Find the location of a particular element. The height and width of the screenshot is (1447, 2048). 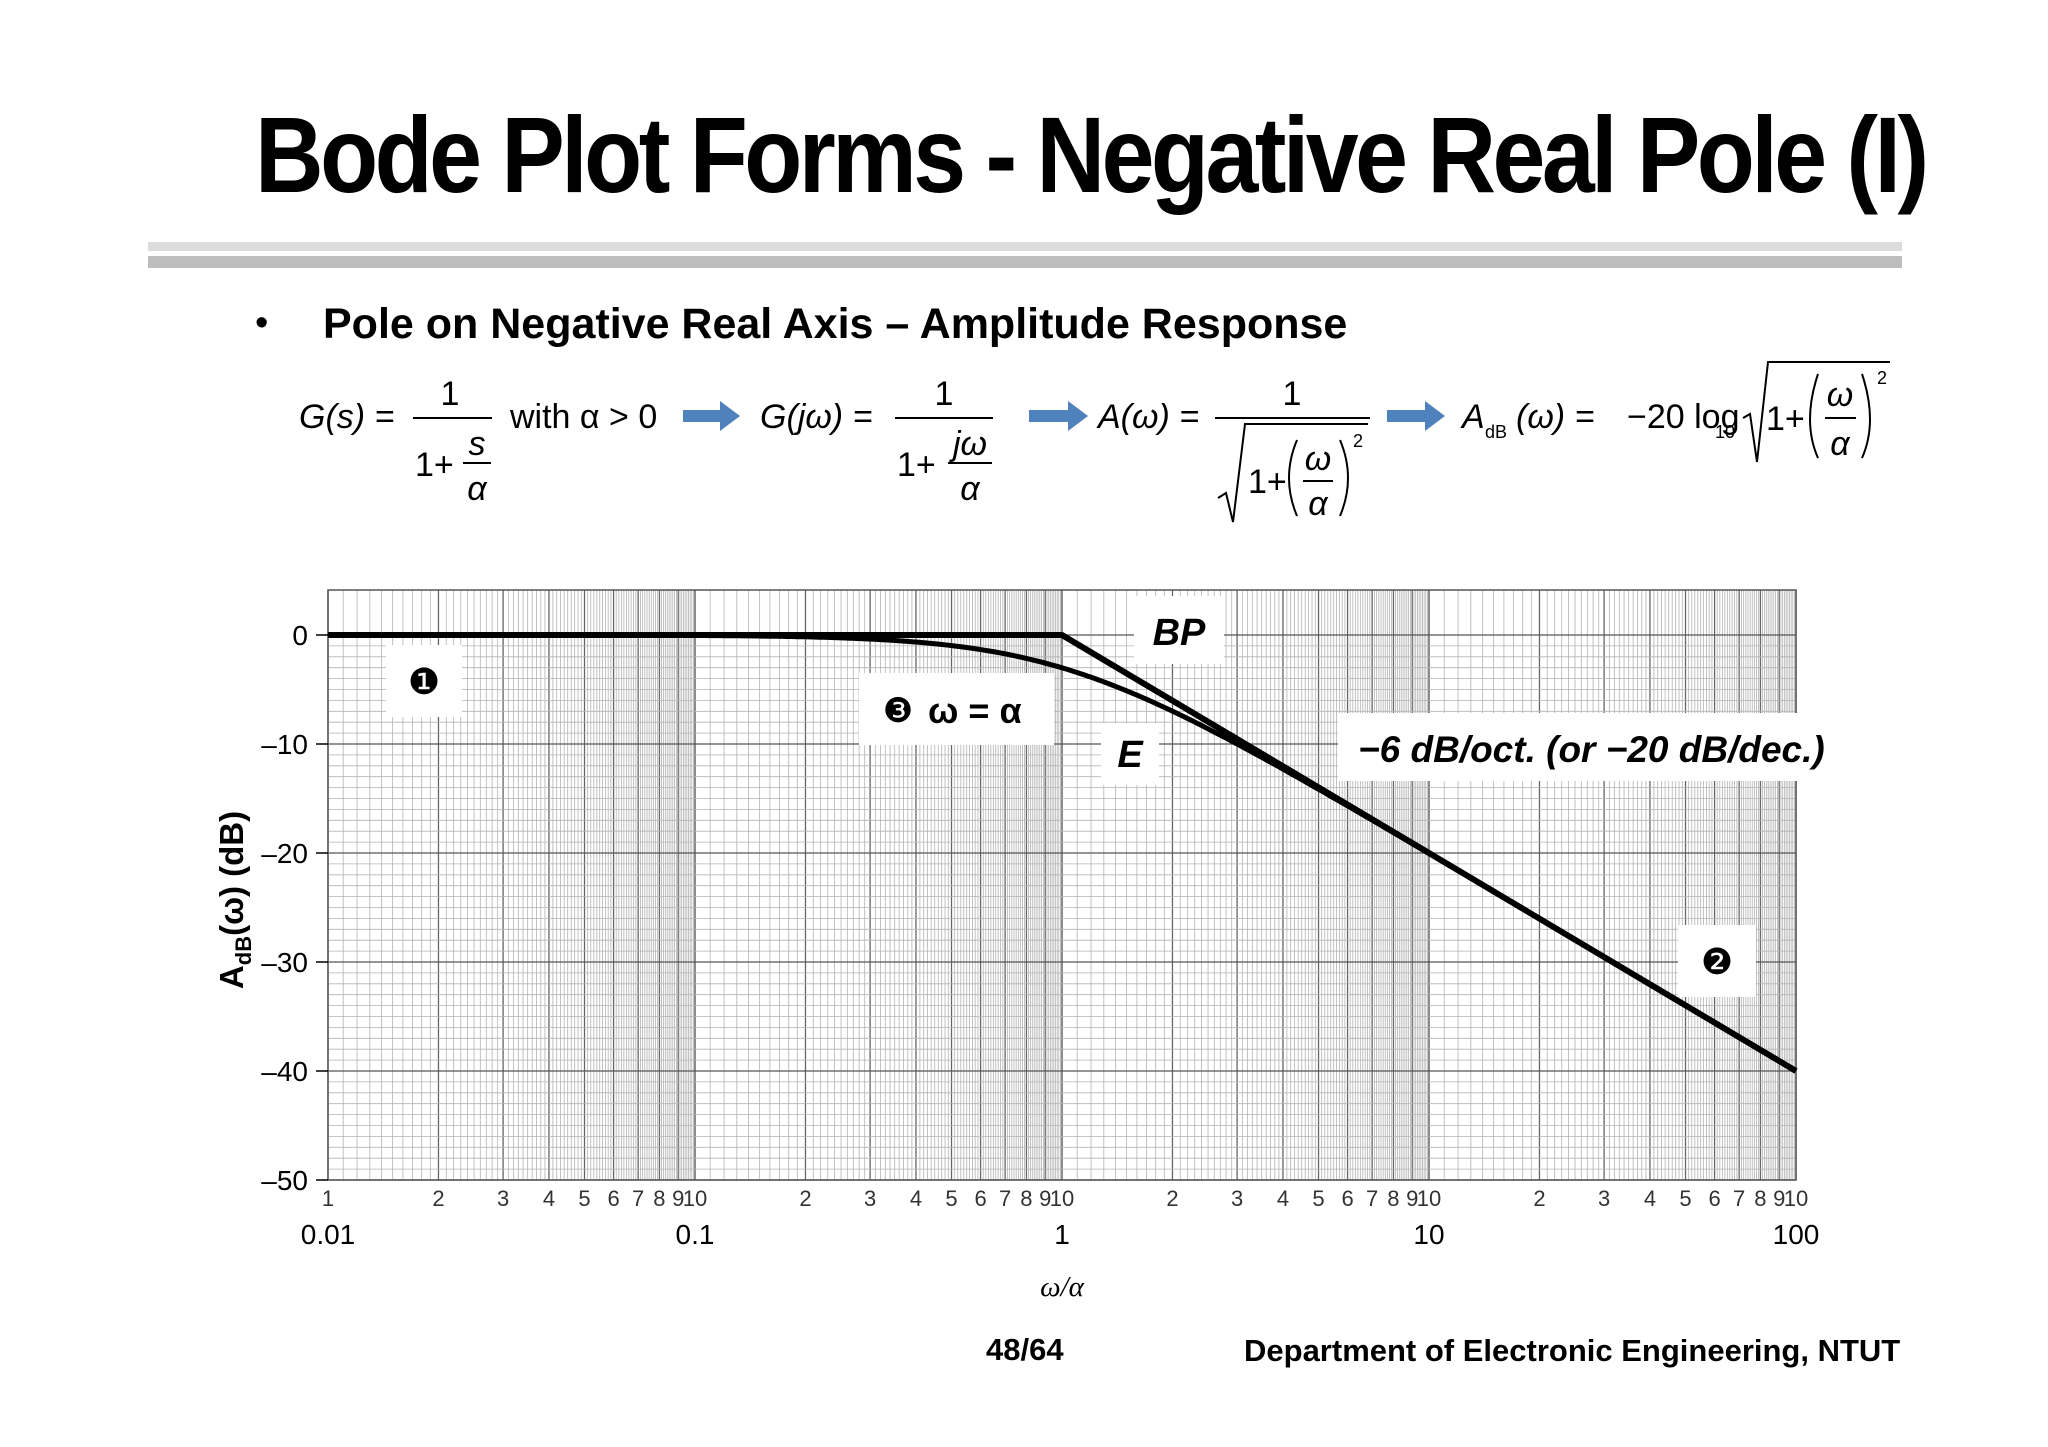

eq4-lhs-sub: dB is located at coordinates (1496, 432).